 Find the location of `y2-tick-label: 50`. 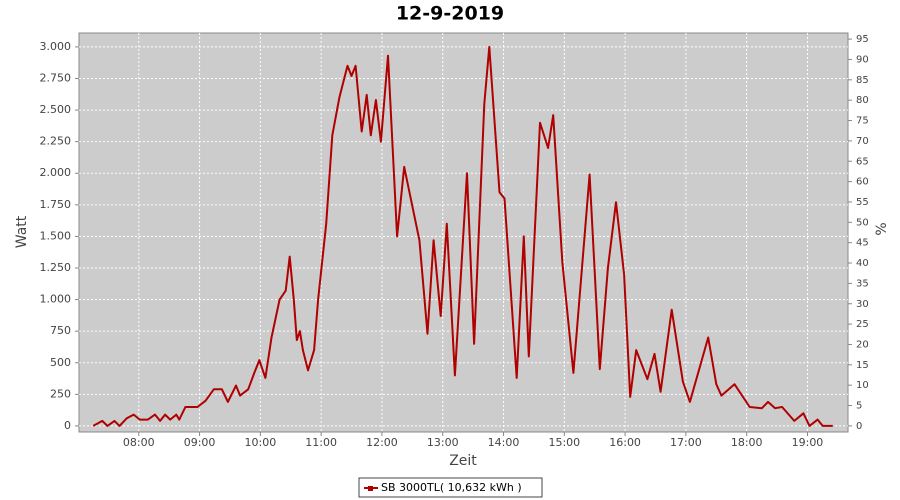

y2-tick-label: 50 is located at coordinates (862, 222).